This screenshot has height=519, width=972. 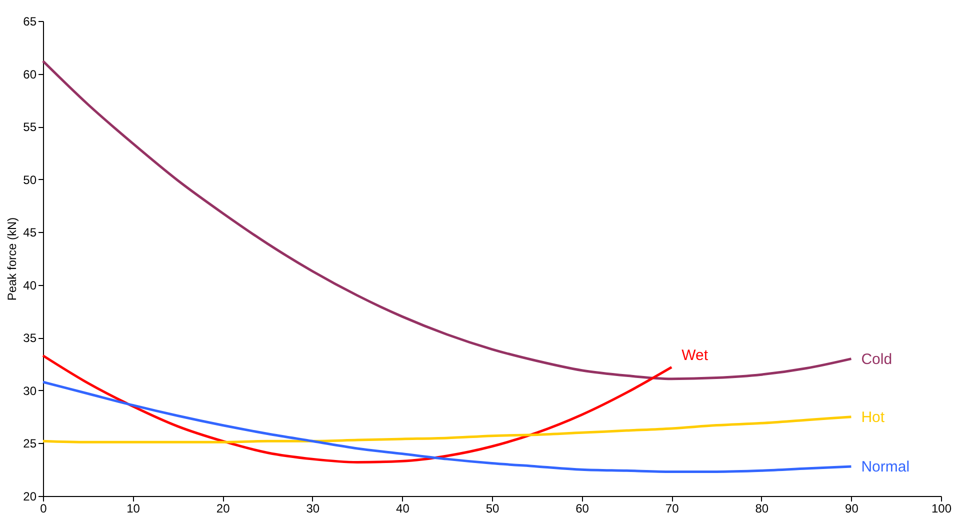 What do you see at coordinates (403, 509) in the screenshot?
I see `x-tick-label: 40` at bounding box center [403, 509].